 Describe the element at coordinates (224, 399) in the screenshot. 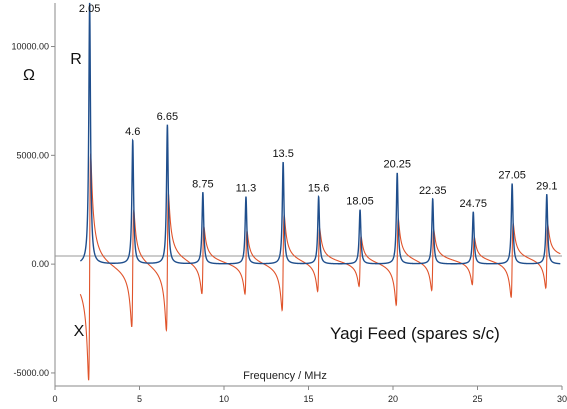

I see `x-tick-label: 10` at that location.